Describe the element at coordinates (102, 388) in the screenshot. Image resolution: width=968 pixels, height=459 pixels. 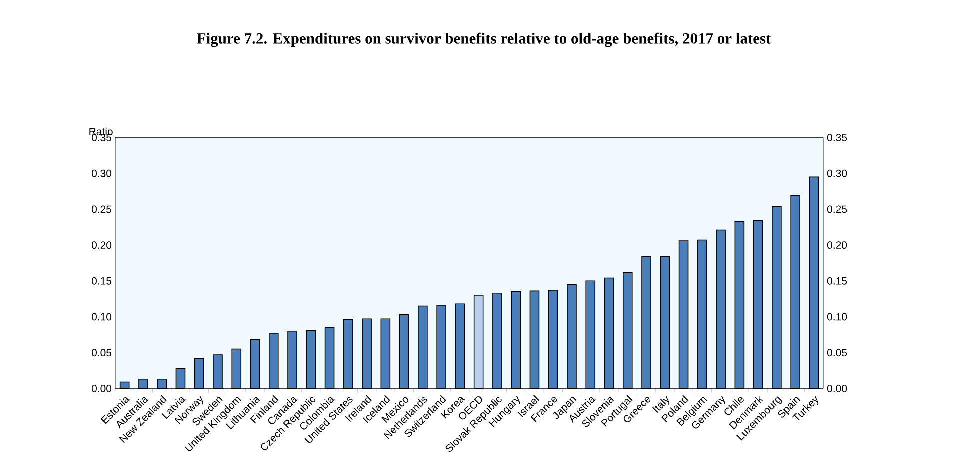
I see `y-tick-label: 0.00` at that location.